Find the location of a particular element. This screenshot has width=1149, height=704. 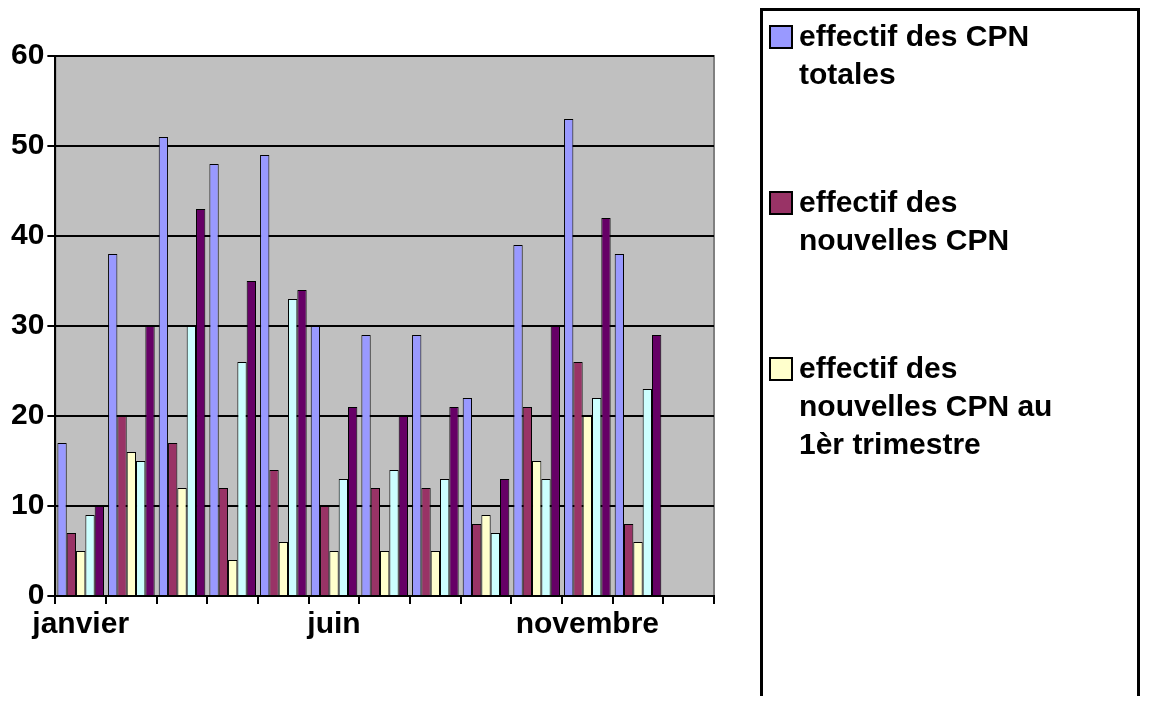

legend-label: effectif des CPN totales is located at coordinates (915, 55).